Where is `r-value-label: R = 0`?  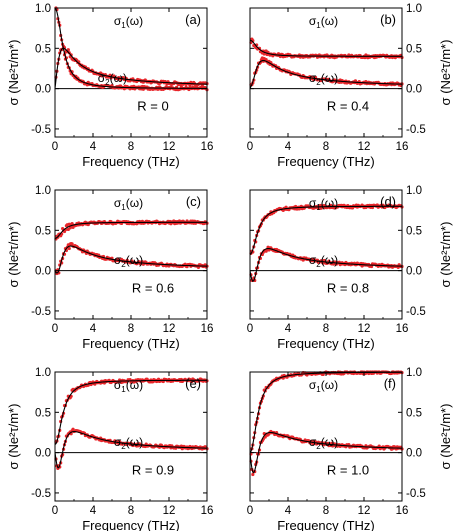
r-value-label: R = 0 is located at coordinates (152, 105).